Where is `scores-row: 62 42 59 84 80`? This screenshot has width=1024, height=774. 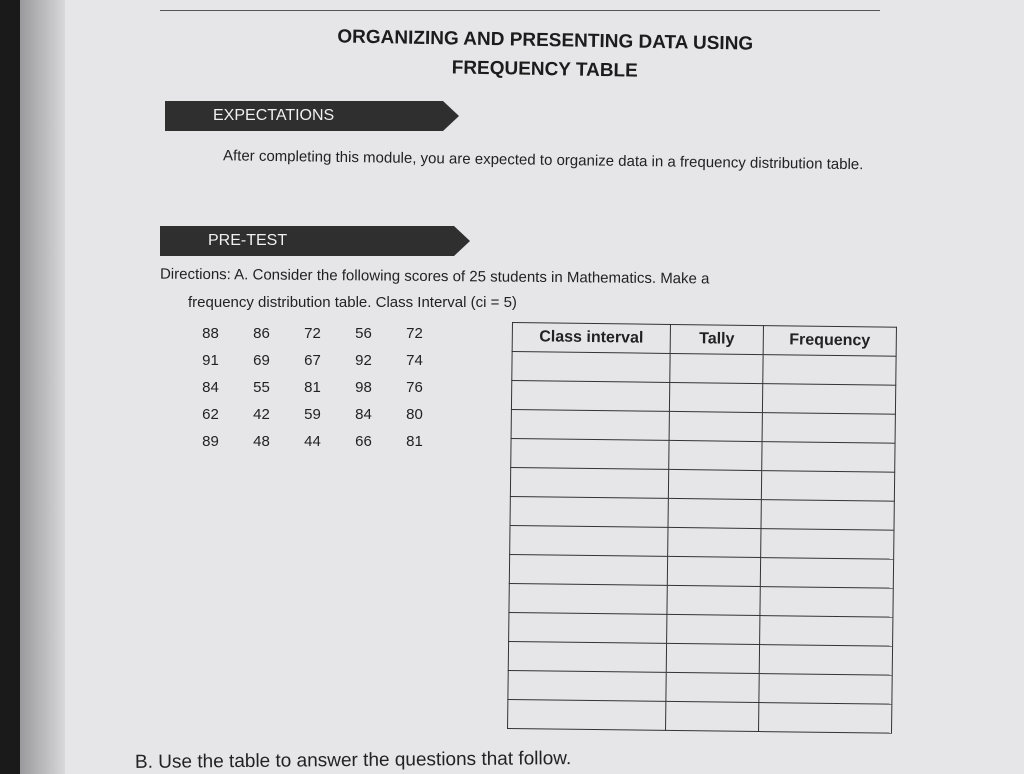 scores-row: 62 42 59 84 80 is located at coordinates (312, 419).